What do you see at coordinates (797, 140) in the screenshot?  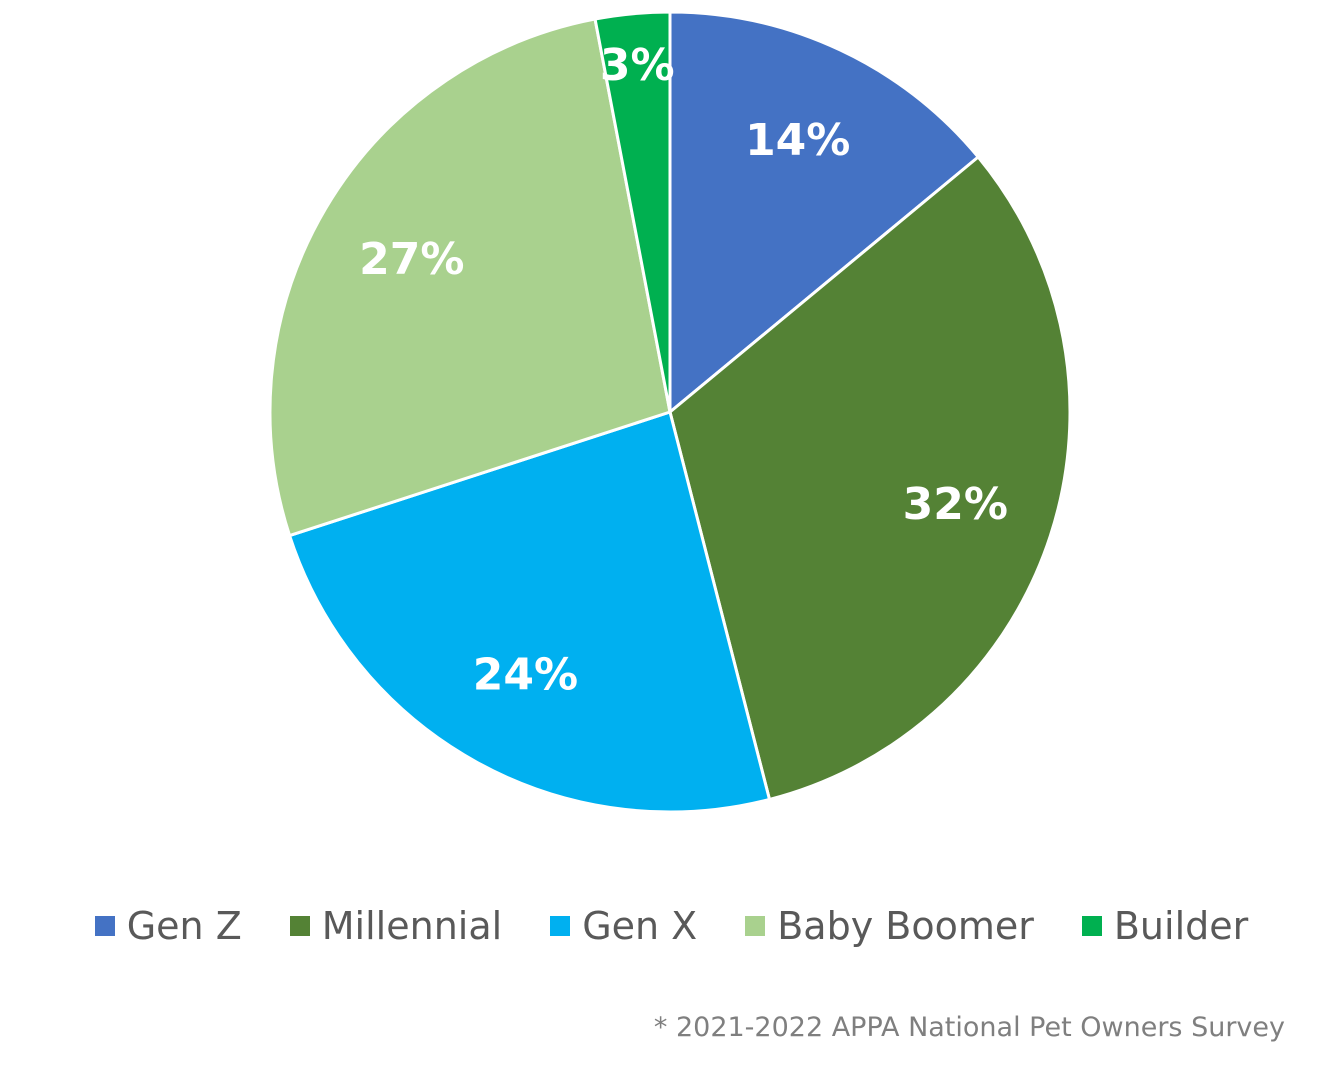 I see `data-label-gen-z: 14%` at bounding box center [797, 140].